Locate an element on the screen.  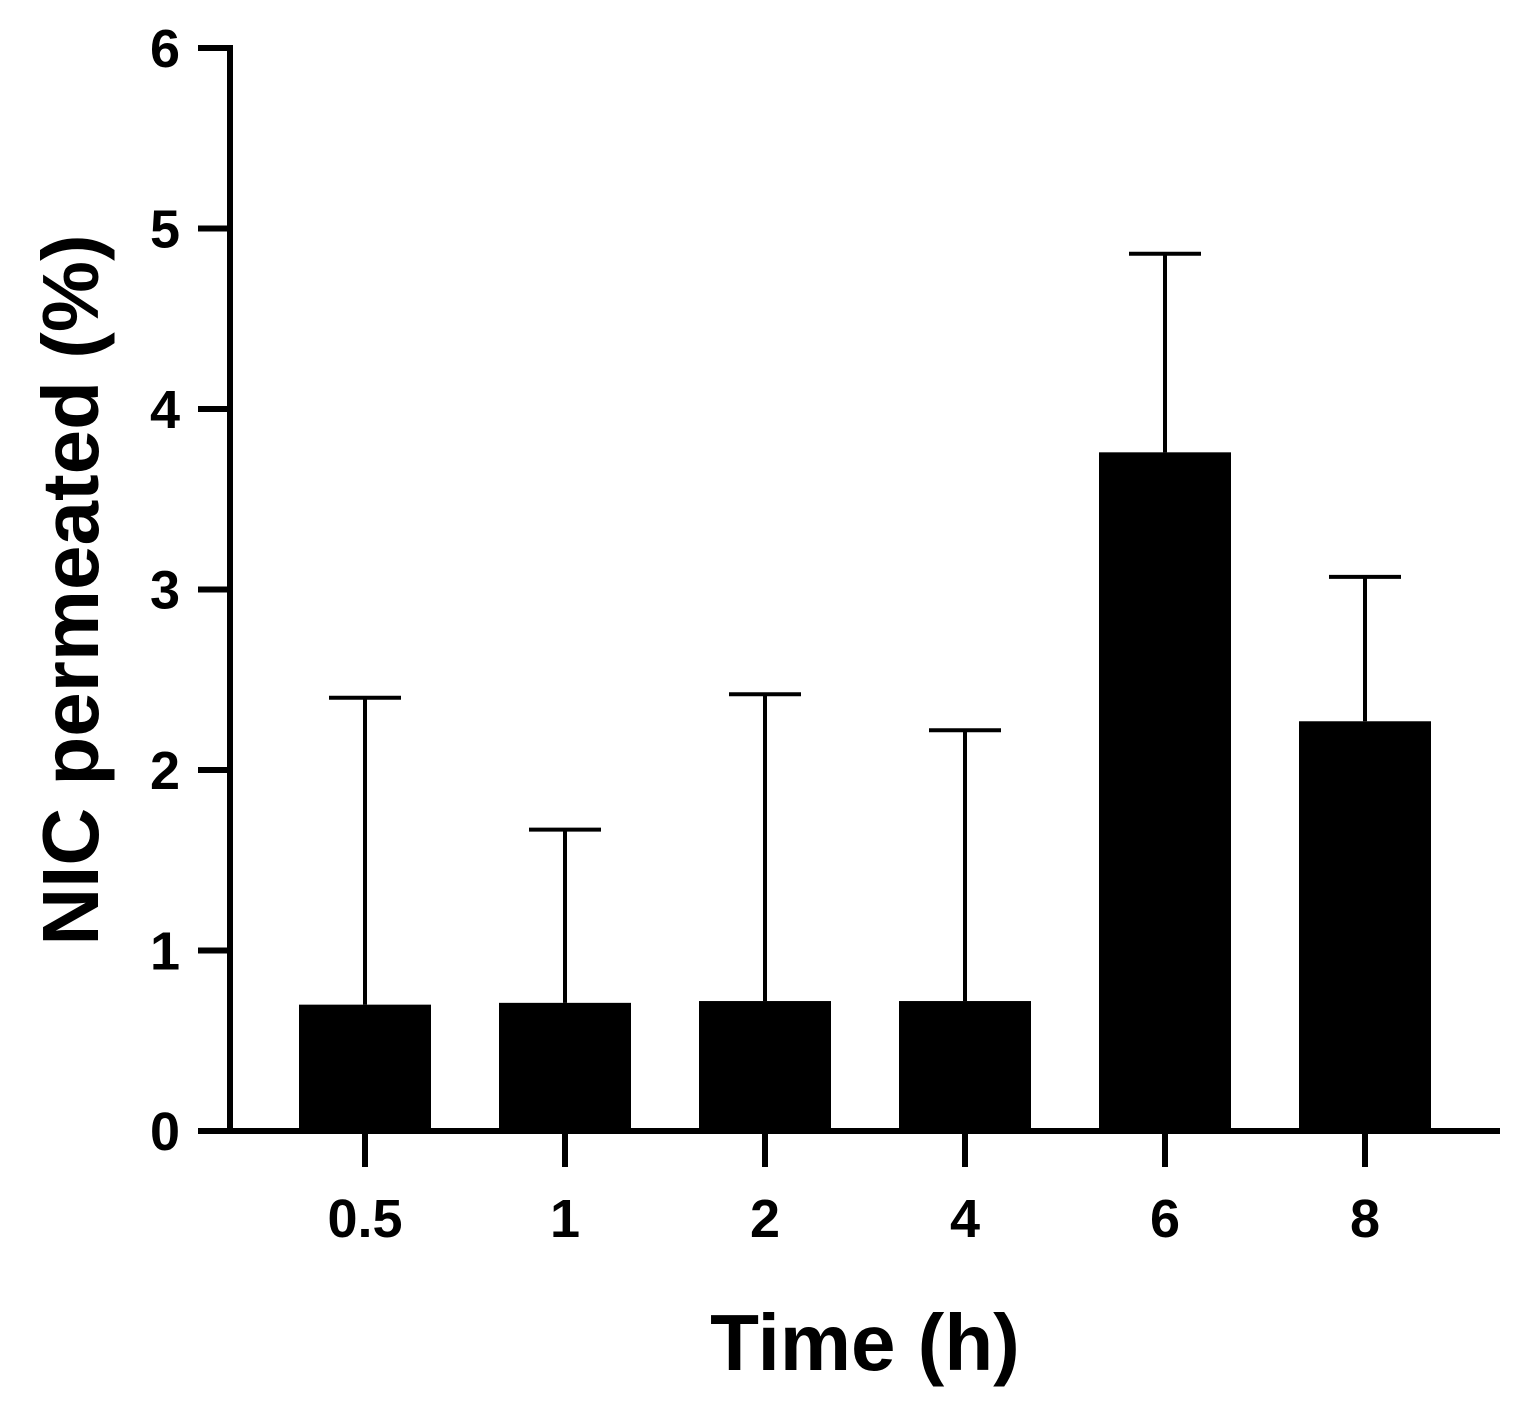
y-tick-label: 3 is located at coordinates (165, 591).